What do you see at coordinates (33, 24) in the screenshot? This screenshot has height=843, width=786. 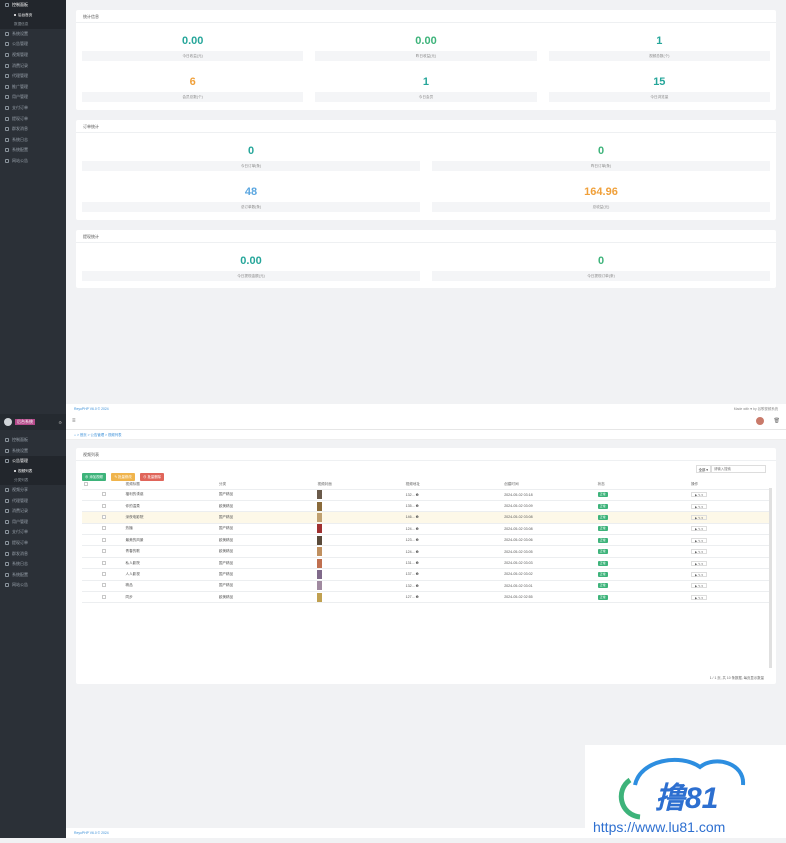 I see `sidebar-subitem: 数据信息` at bounding box center [33, 24].